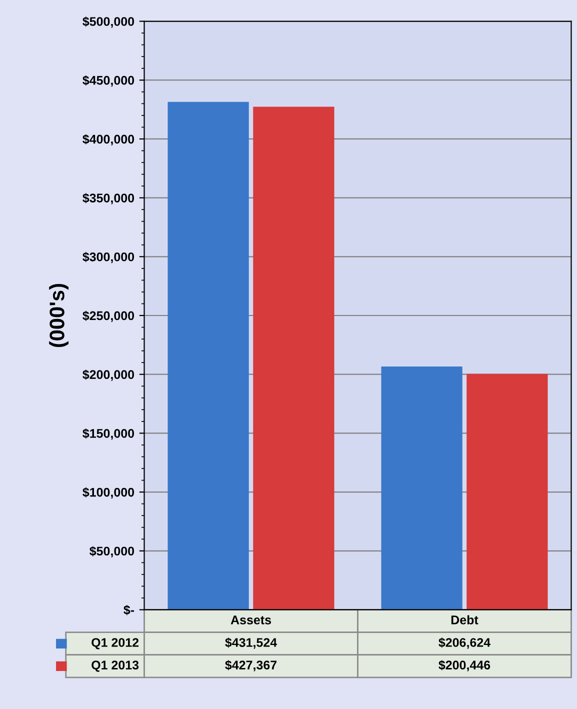 Image resolution: width=577 pixels, height=709 pixels. What do you see at coordinates (251, 666) in the screenshot?
I see `data-label: $427,367` at bounding box center [251, 666].